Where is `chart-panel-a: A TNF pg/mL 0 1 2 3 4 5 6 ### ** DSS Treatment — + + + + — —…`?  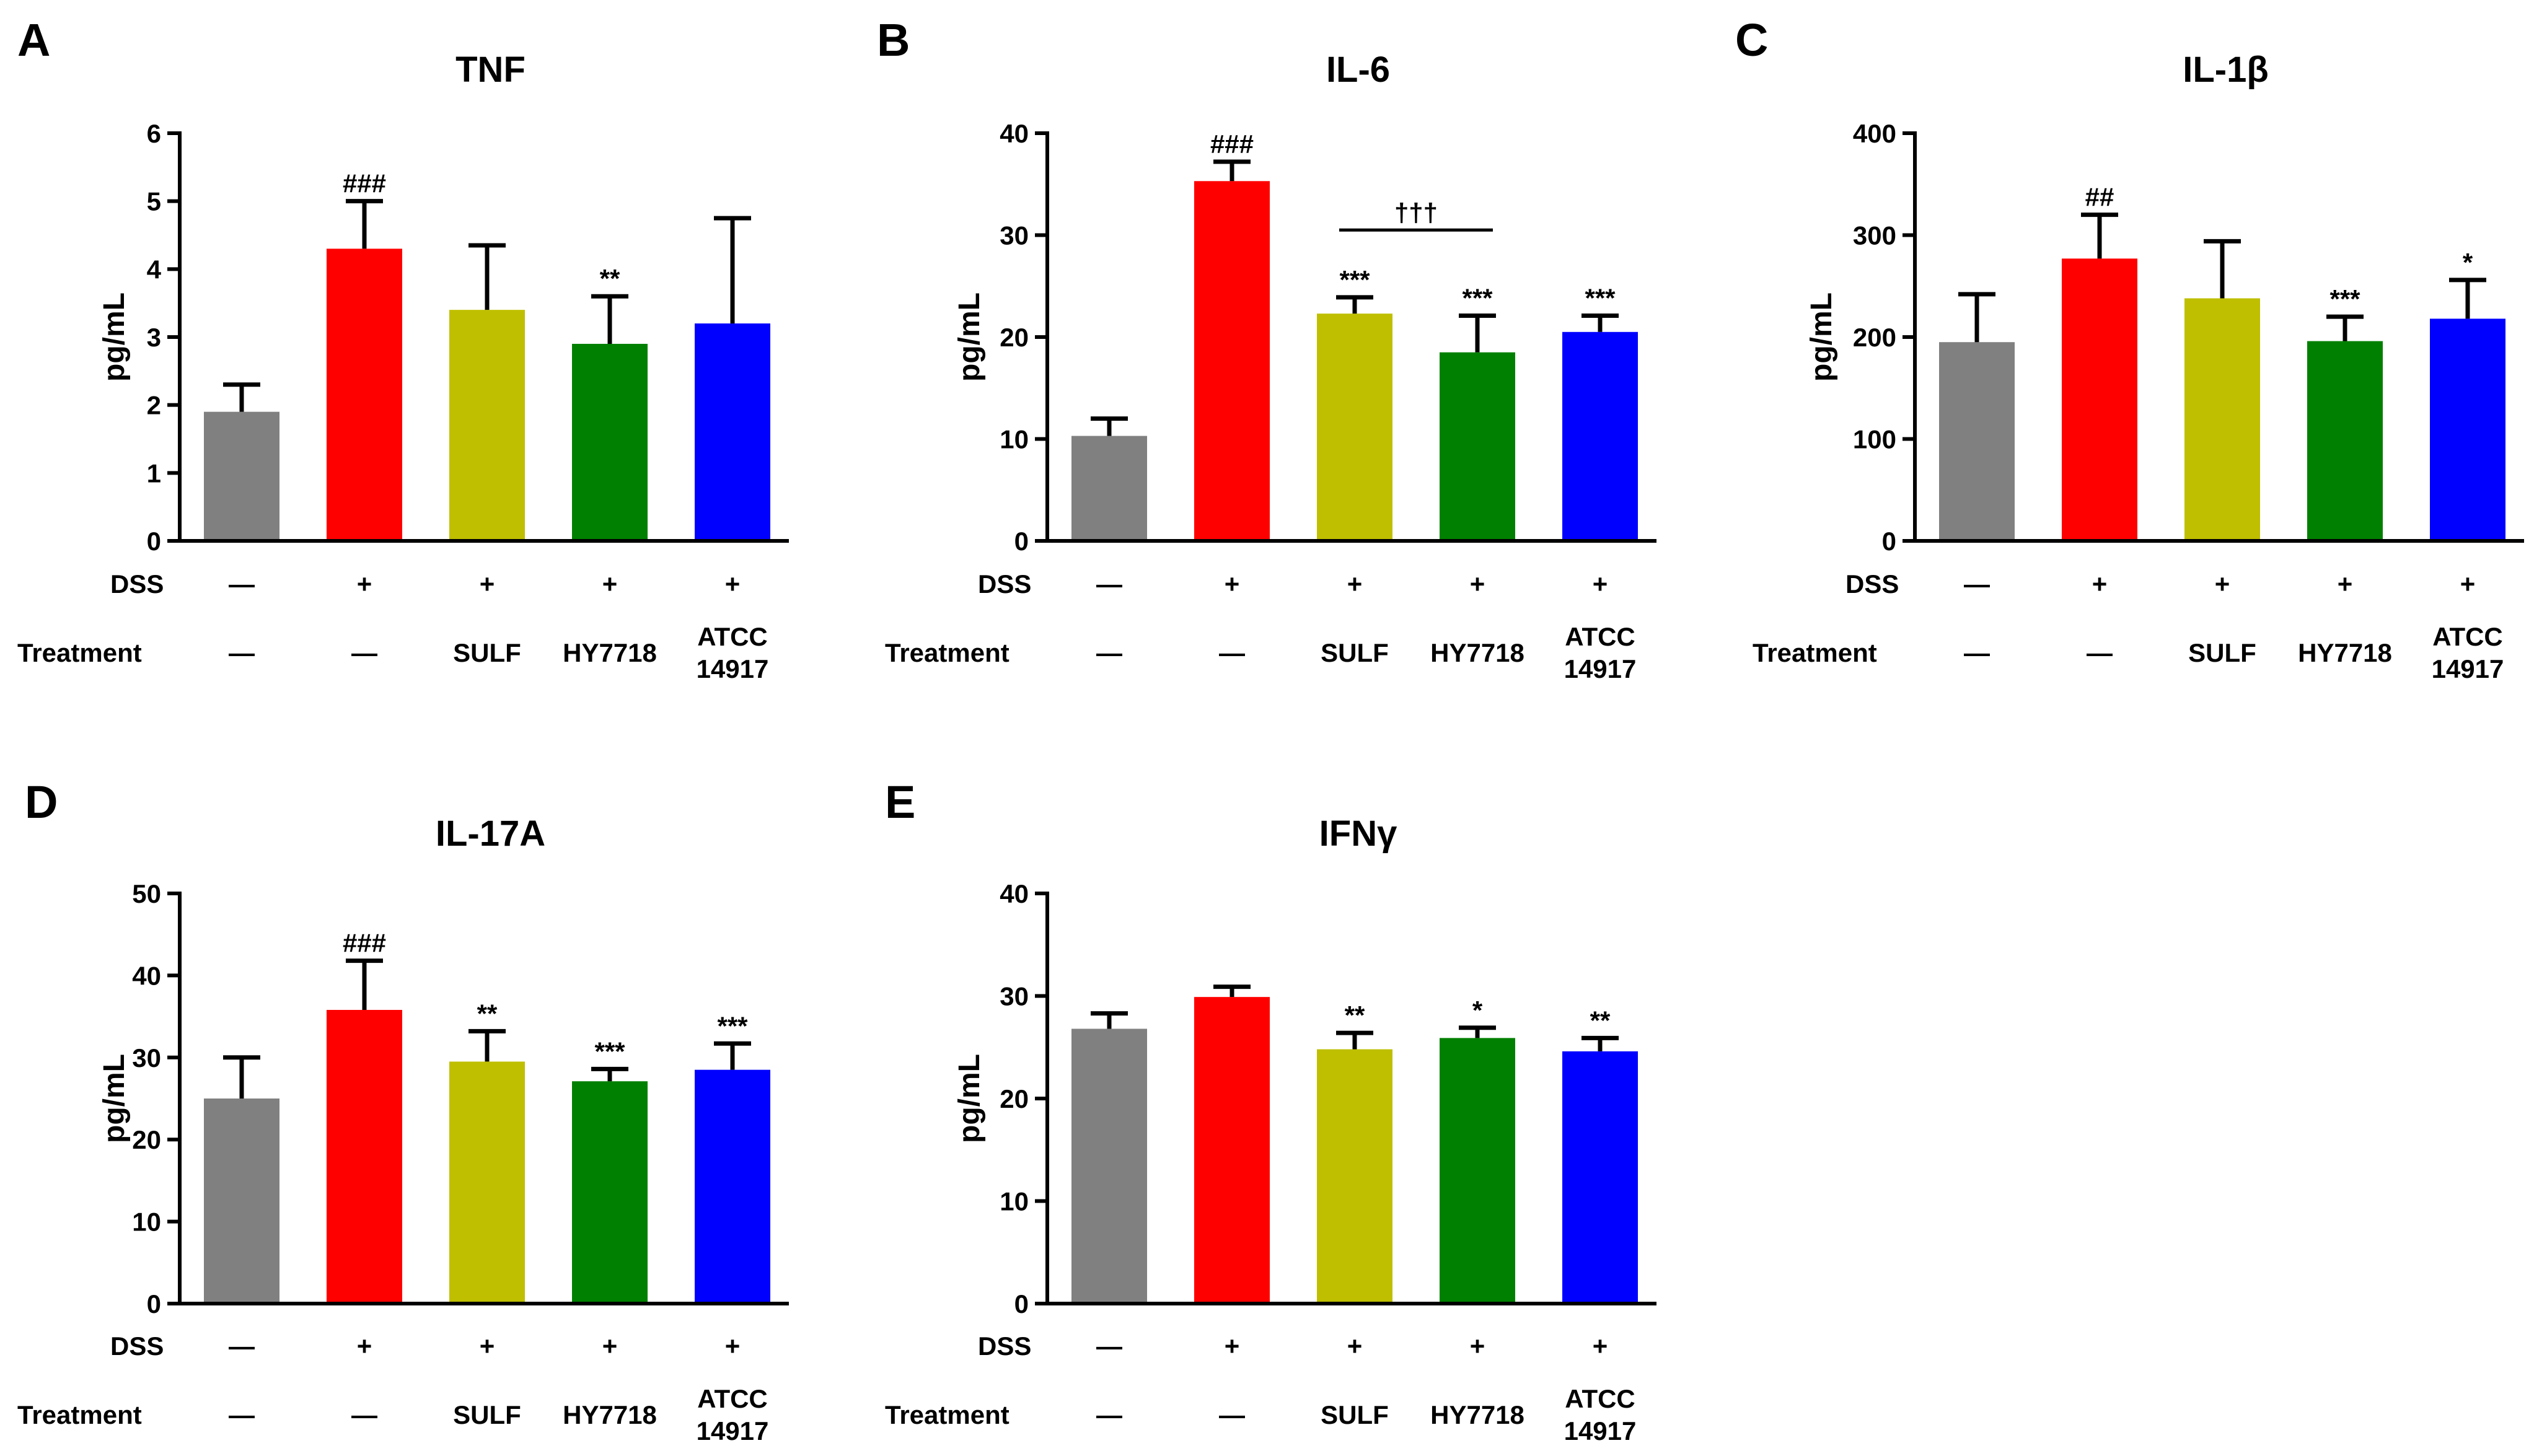
chart-panel-a: A TNF pg/mL 0 1 2 3 4 5 6 ### ** DSS Treatment — + + + + — —… is located at coordinates (403, 349).